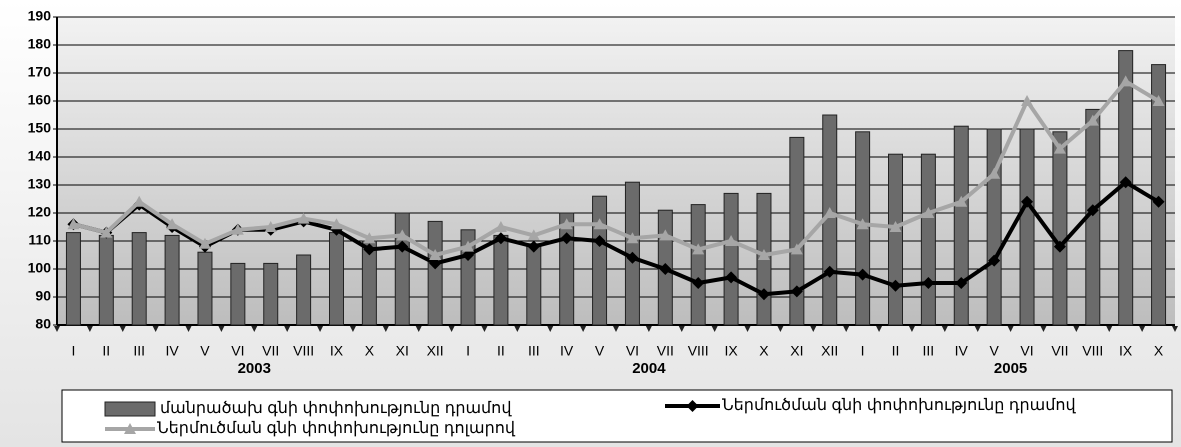 The image size is (1181, 447). Describe the element at coordinates (40, 128) in the screenshot. I see `y-tick-label: 150` at that location.